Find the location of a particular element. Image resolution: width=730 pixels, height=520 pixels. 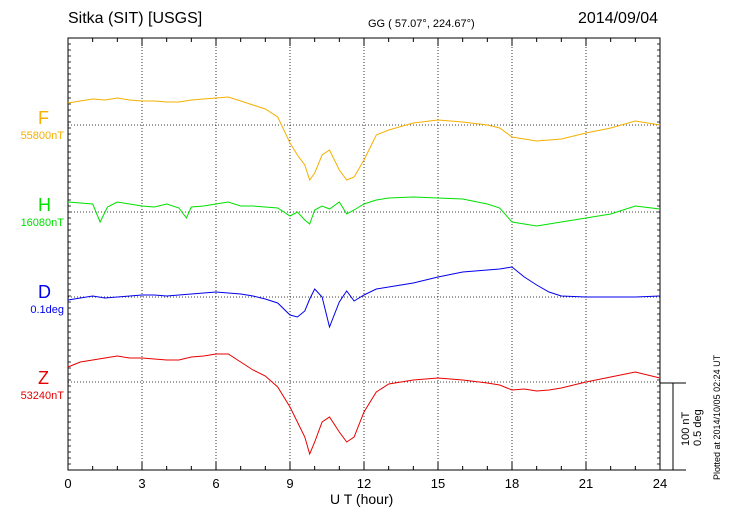

x-tick-label: 12 is located at coordinates (364, 483).